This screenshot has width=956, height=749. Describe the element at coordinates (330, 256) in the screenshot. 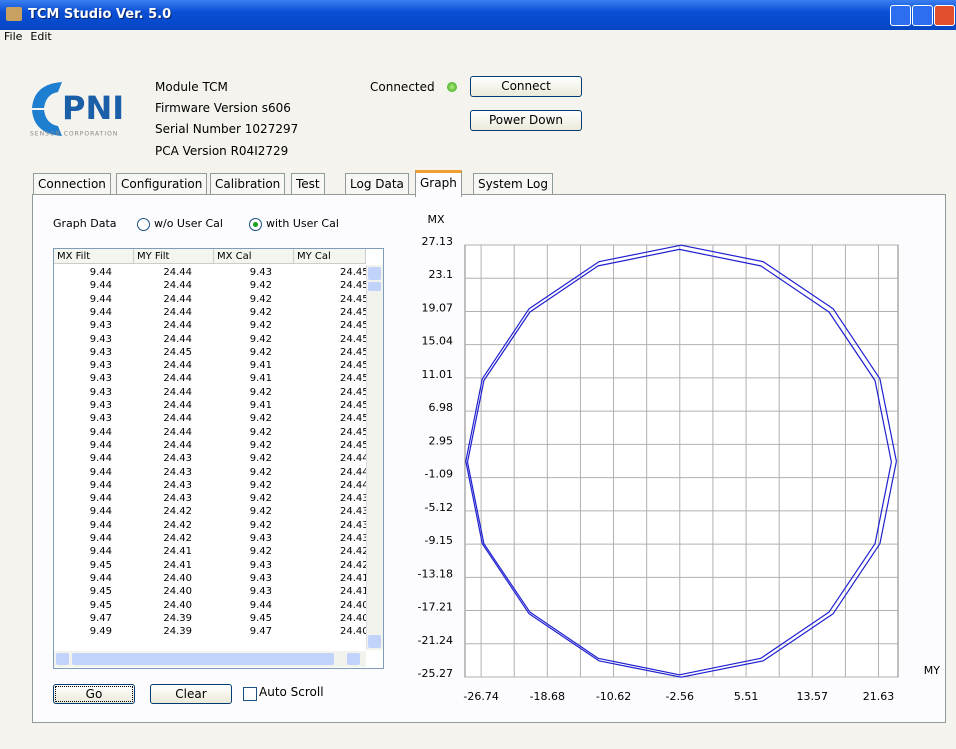

I see `column-header: MY Cal` at that location.